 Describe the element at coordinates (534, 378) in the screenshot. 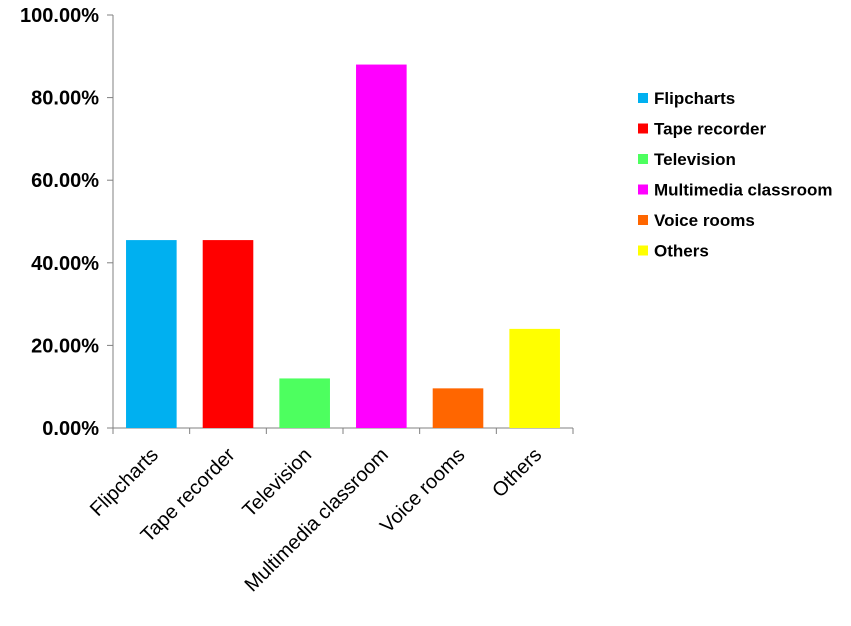

I see `bar-others` at that location.